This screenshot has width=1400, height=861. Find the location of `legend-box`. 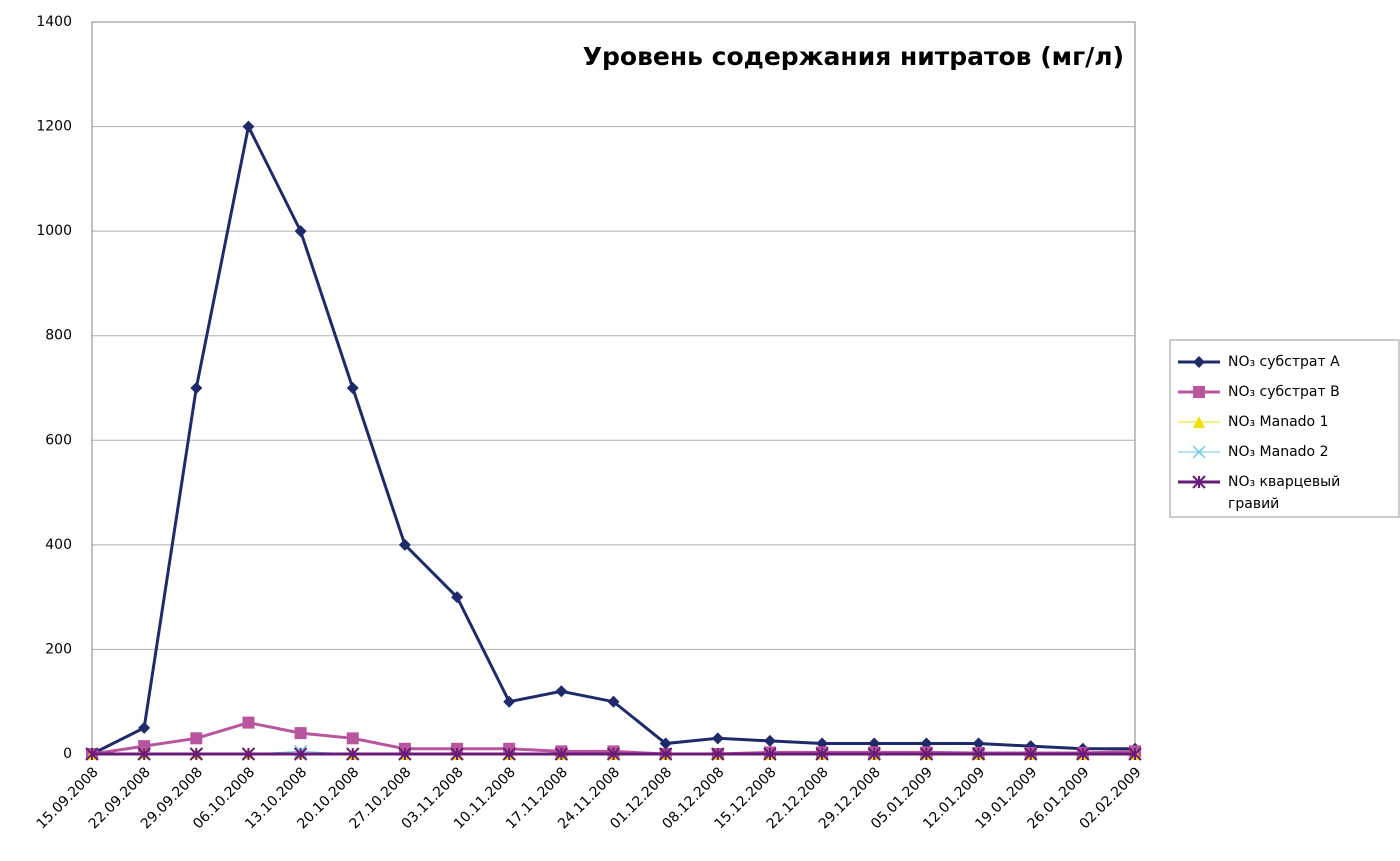

legend-box is located at coordinates (1284, 428).